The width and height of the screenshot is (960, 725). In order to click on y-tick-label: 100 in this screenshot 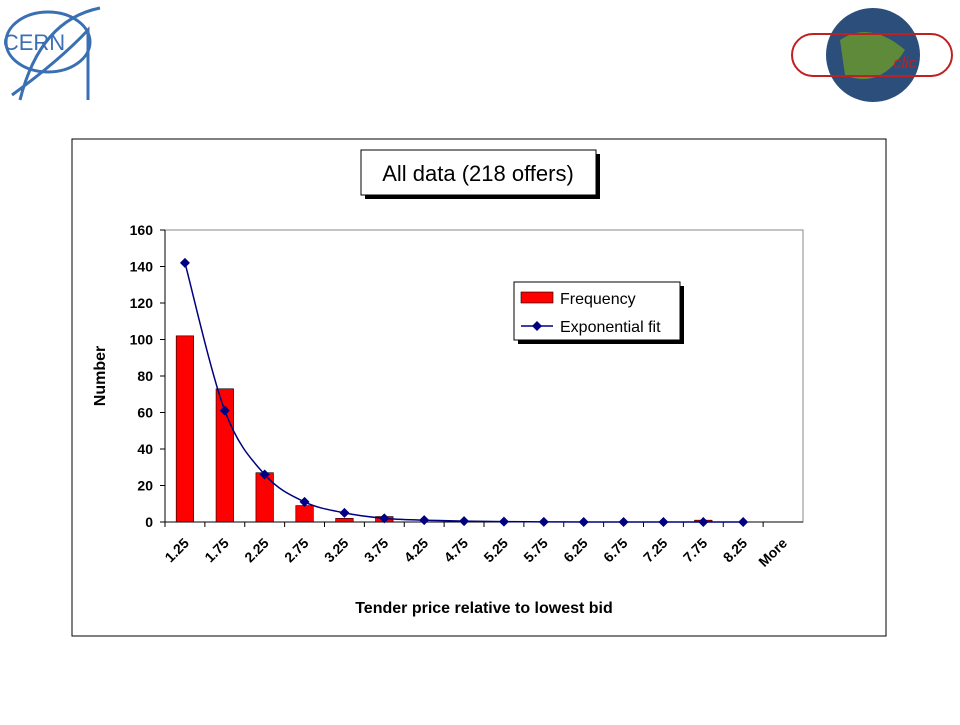, I will do `click(142, 340)`.